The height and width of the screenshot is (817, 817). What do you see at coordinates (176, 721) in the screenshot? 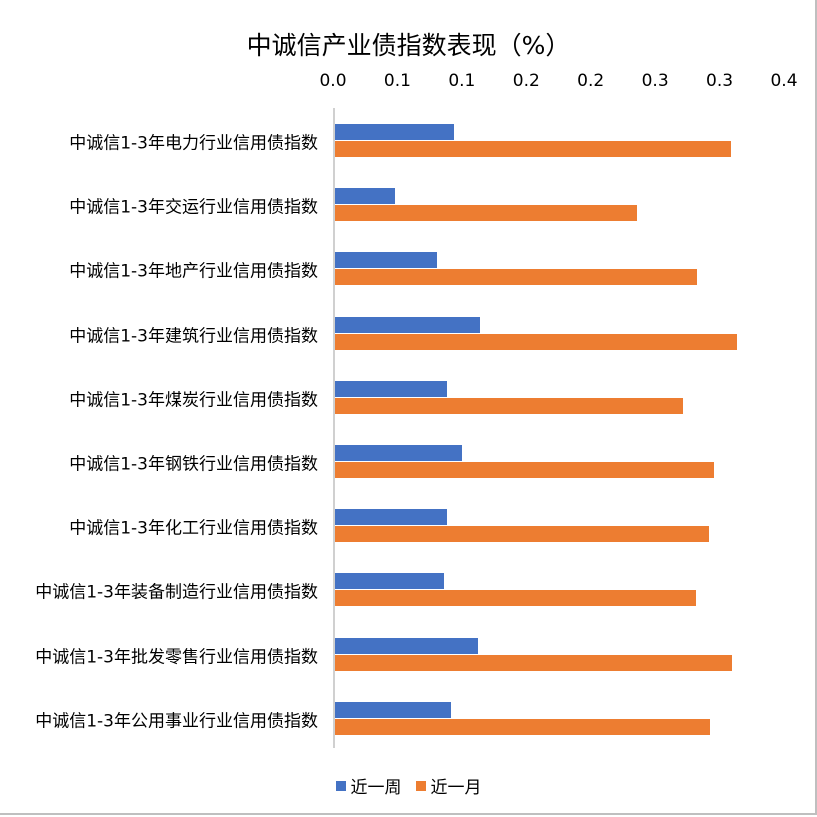
I see `category-label: 中诚信1-3年公用事业行业信用债指数` at bounding box center [176, 721].